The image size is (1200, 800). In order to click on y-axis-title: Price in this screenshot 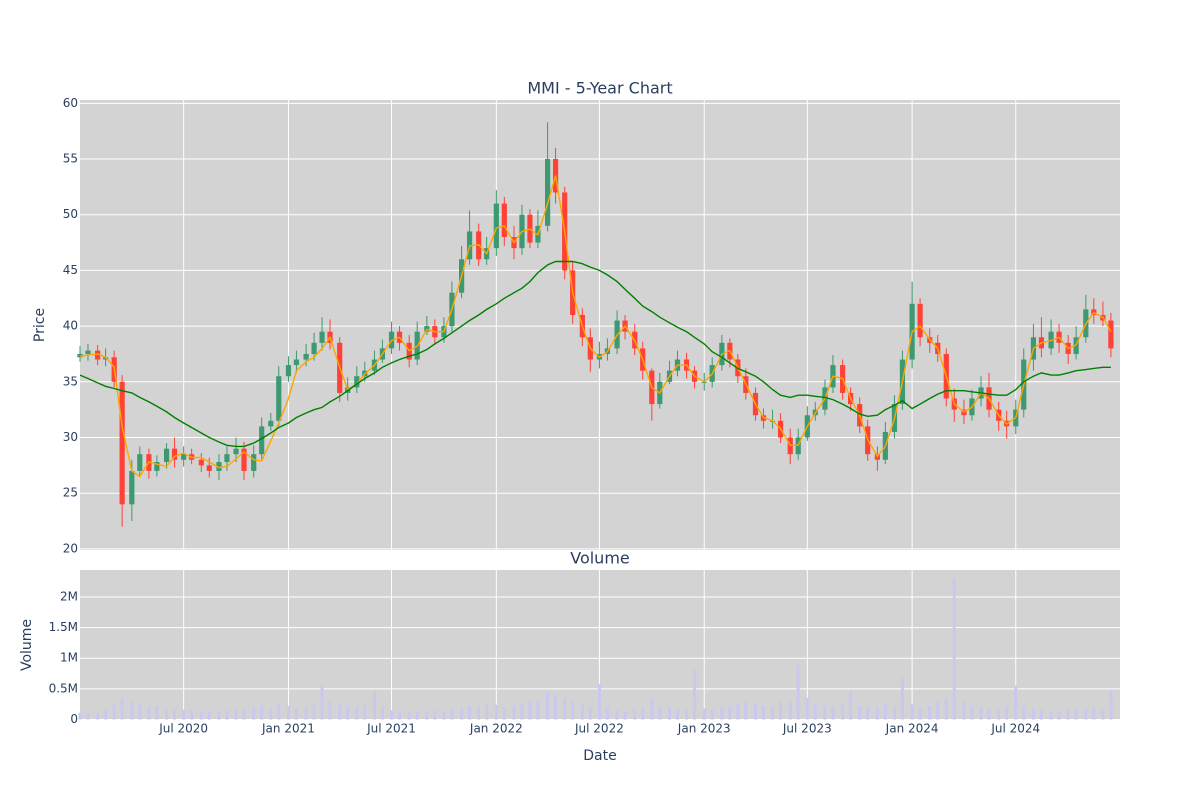, I will do `click(40, 325)`.